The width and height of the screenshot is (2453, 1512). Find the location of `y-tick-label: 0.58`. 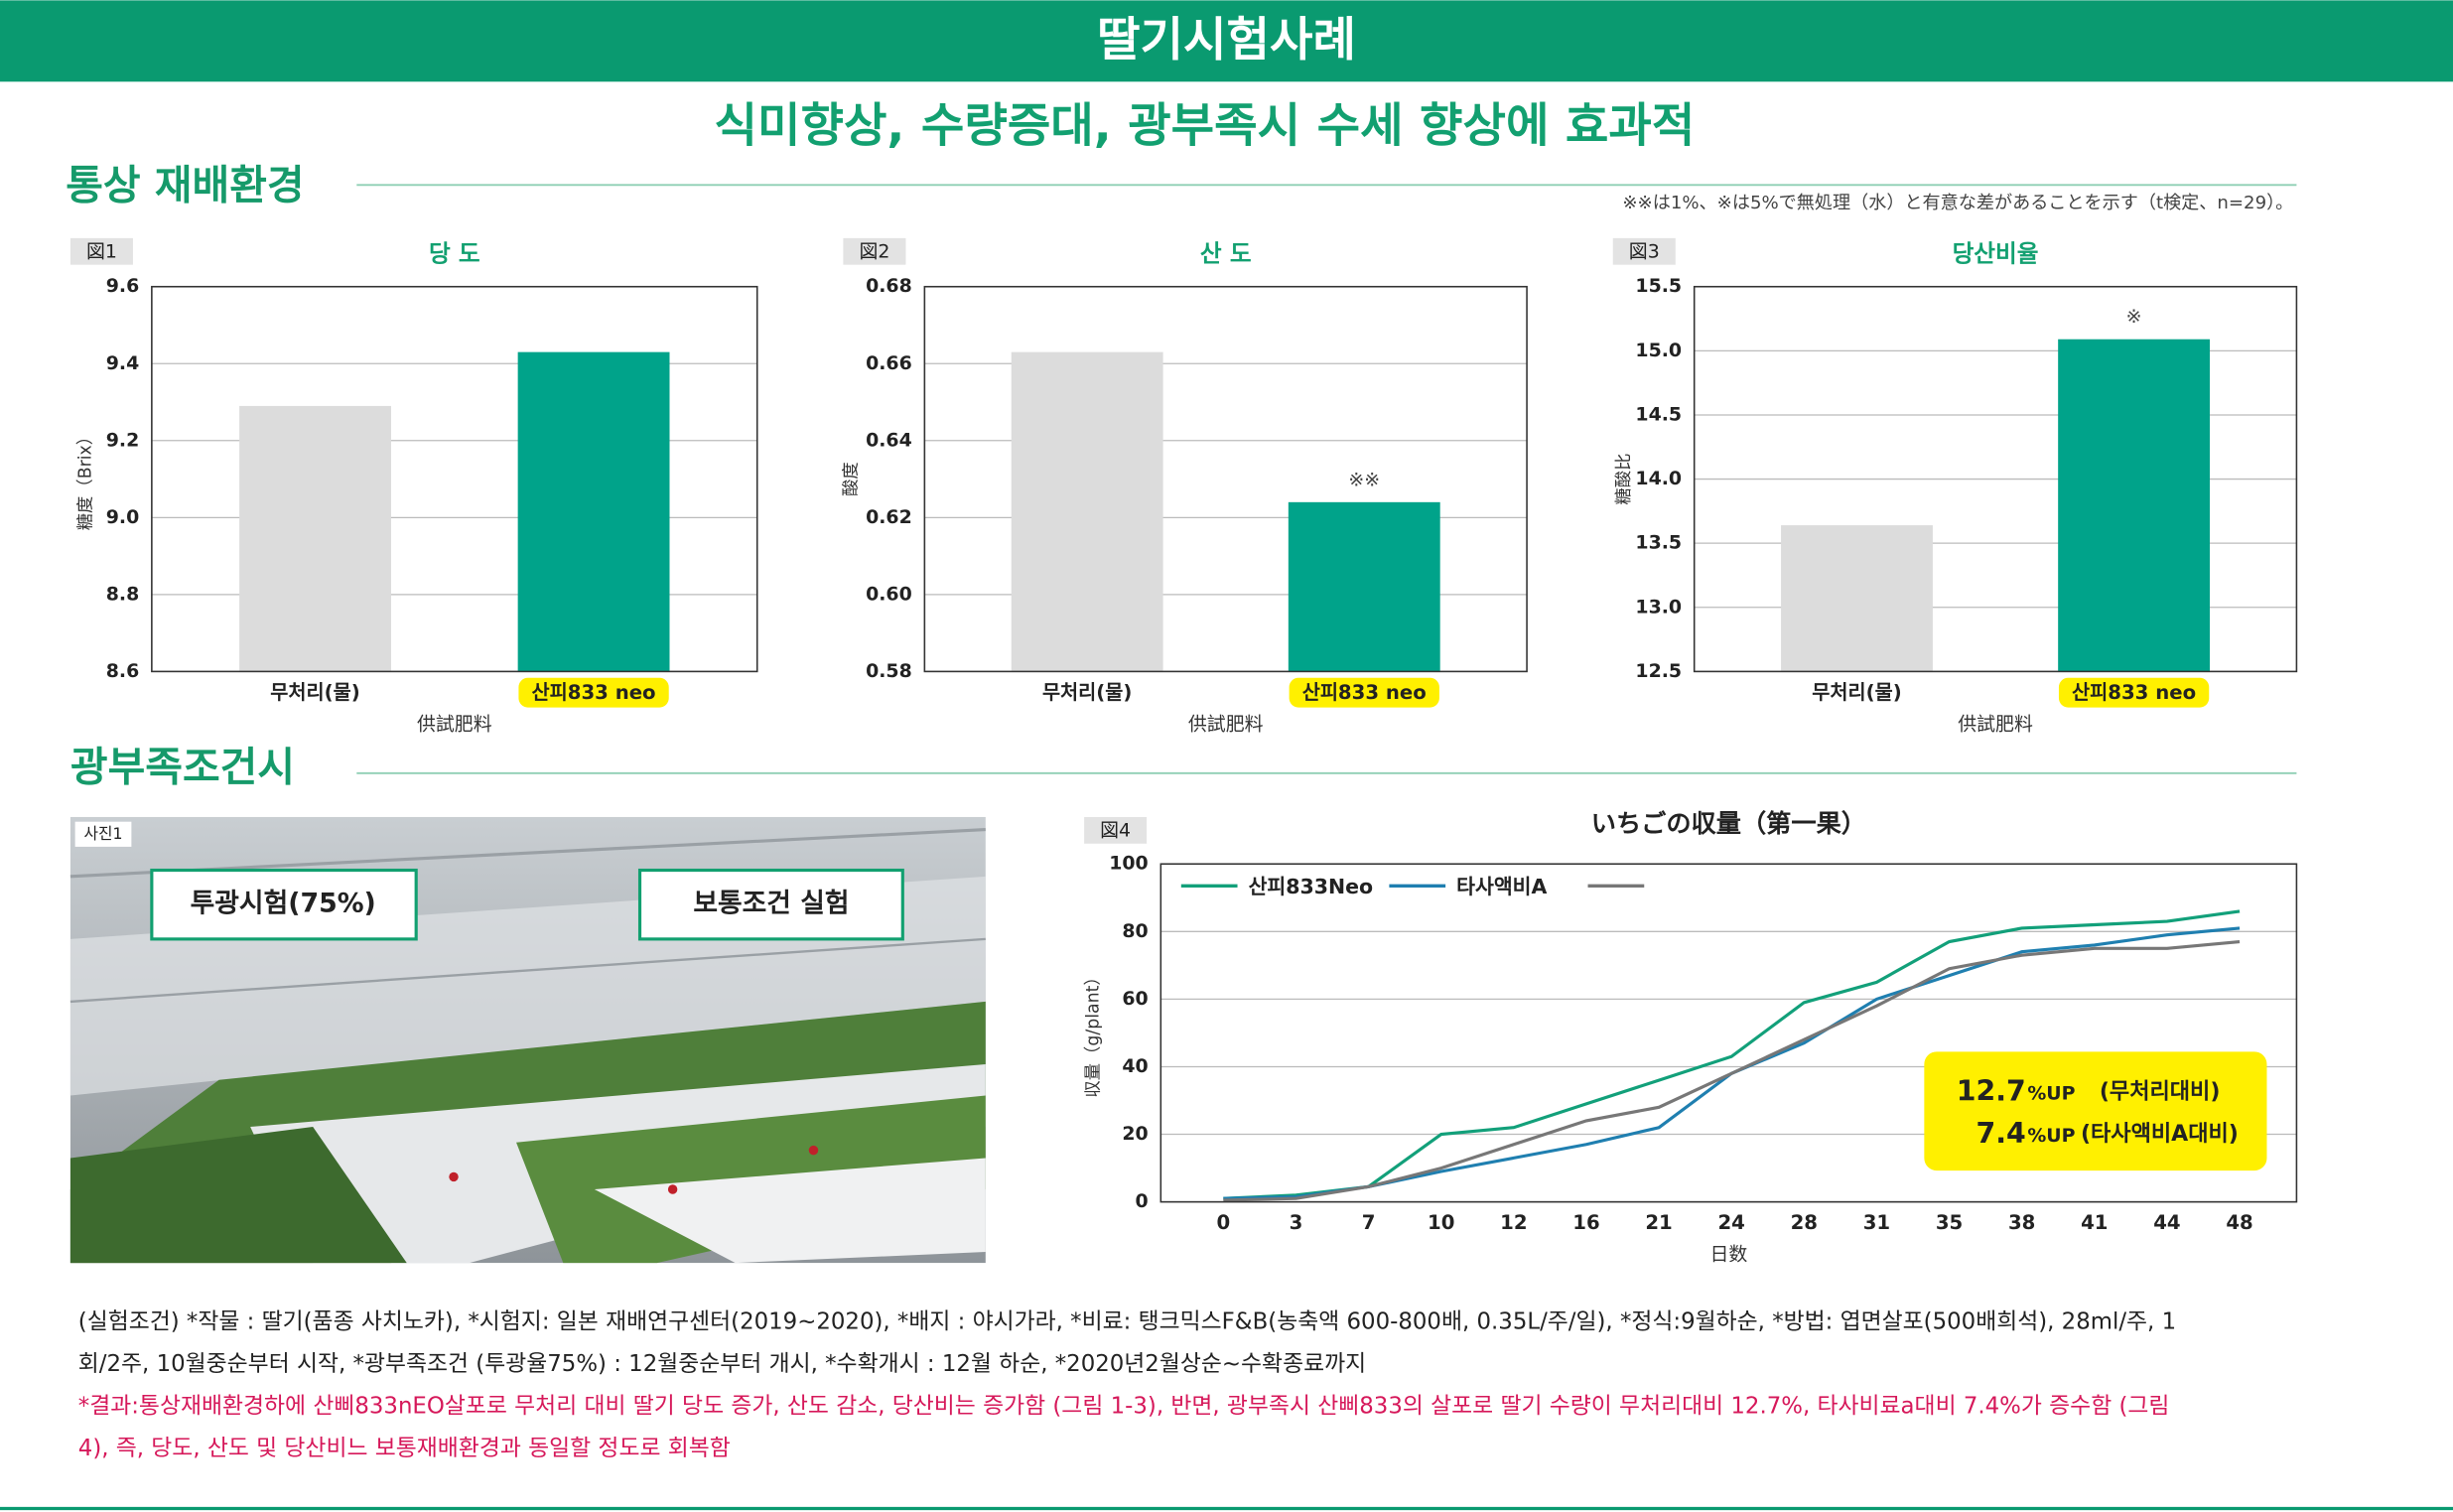

y-tick-label: 0.58 is located at coordinates (889, 671).